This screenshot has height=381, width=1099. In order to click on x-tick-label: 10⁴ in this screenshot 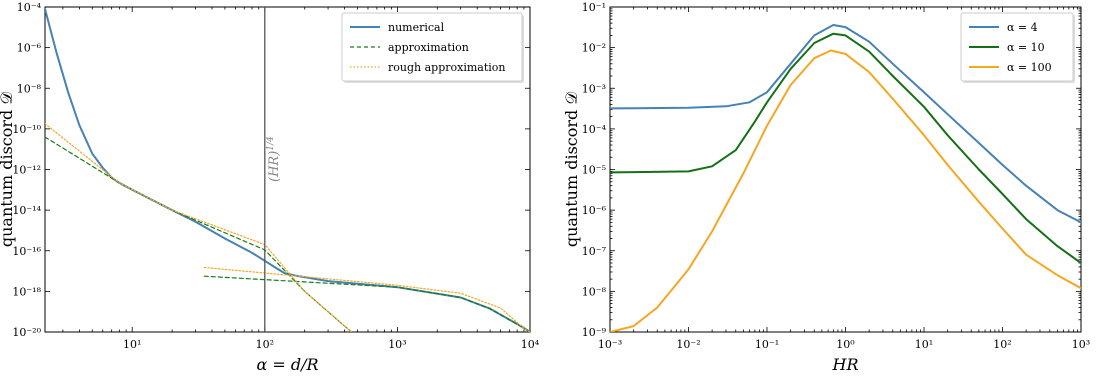, I will do `click(530, 344)`.